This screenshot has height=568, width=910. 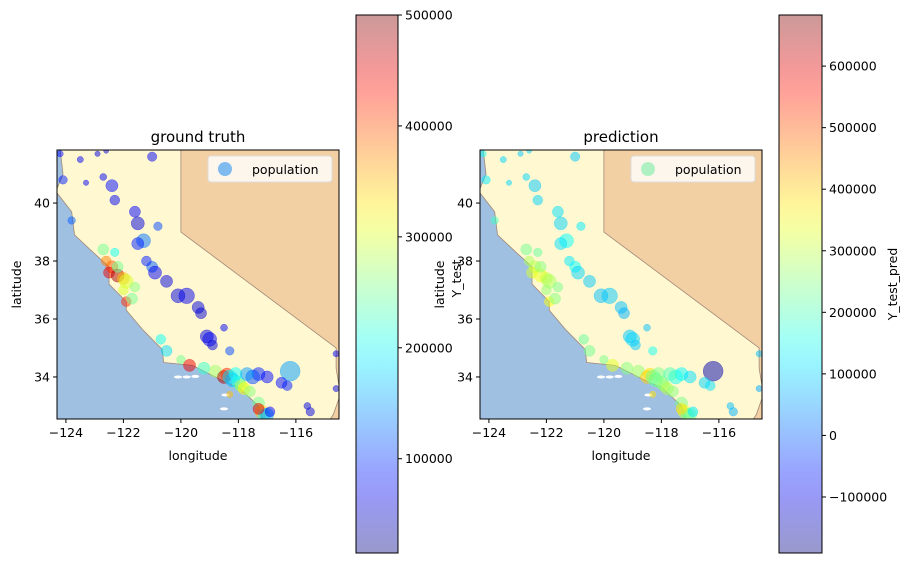 What do you see at coordinates (858, 496) in the screenshot?
I see `colorbar-tick-label: −100000` at bounding box center [858, 496].